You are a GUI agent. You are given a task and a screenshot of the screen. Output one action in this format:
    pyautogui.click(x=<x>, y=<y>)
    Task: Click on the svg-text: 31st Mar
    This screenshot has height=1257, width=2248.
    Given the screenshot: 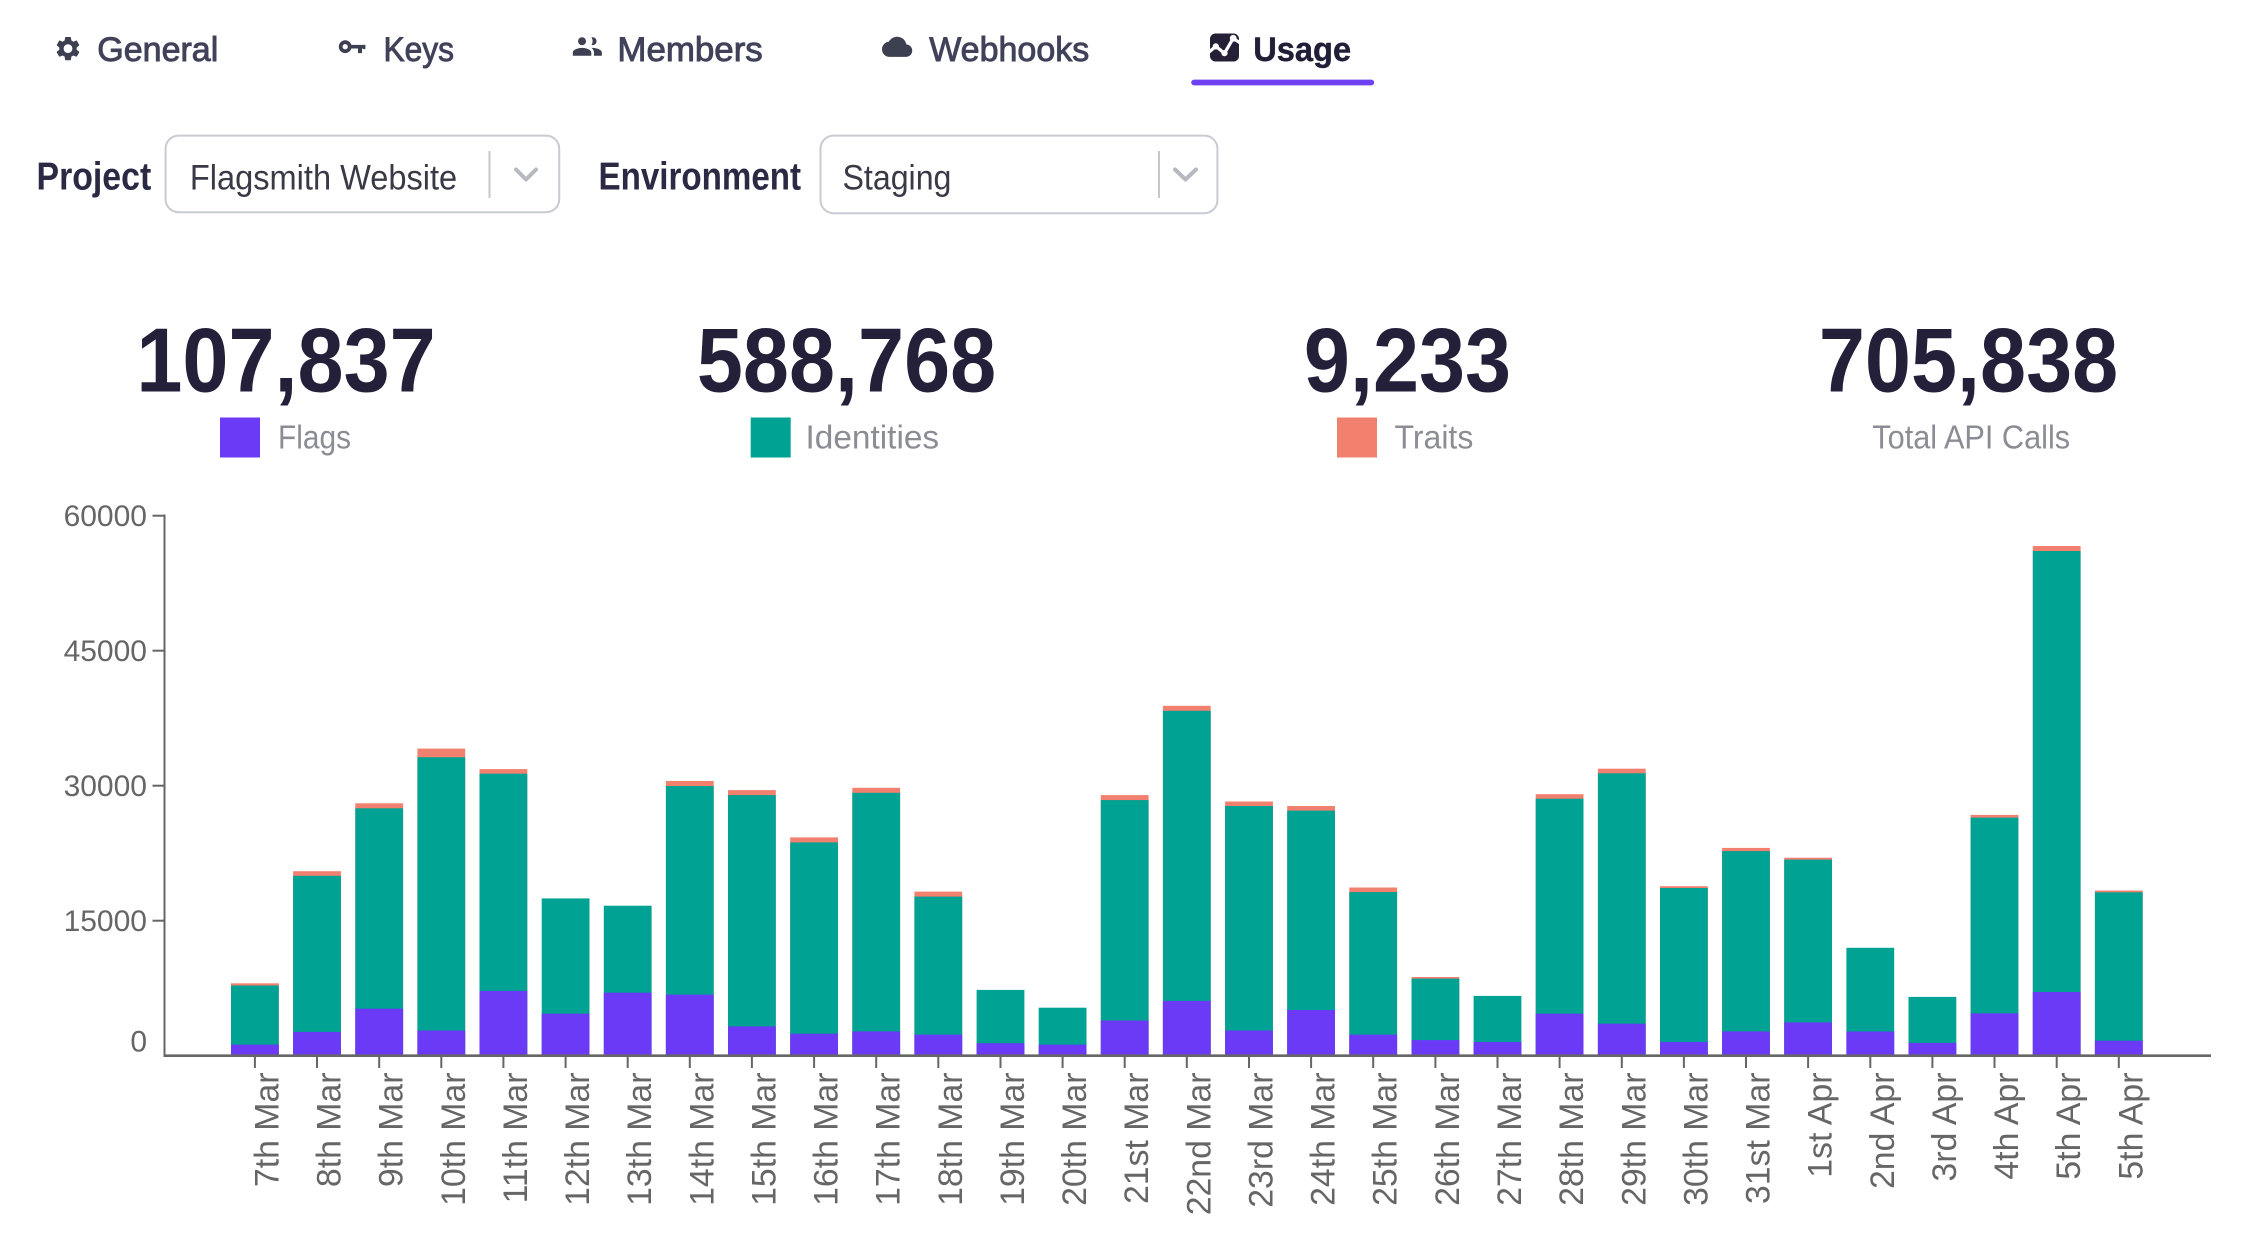 What is the action you would take?
    pyautogui.click(x=1759, y=1138)
    